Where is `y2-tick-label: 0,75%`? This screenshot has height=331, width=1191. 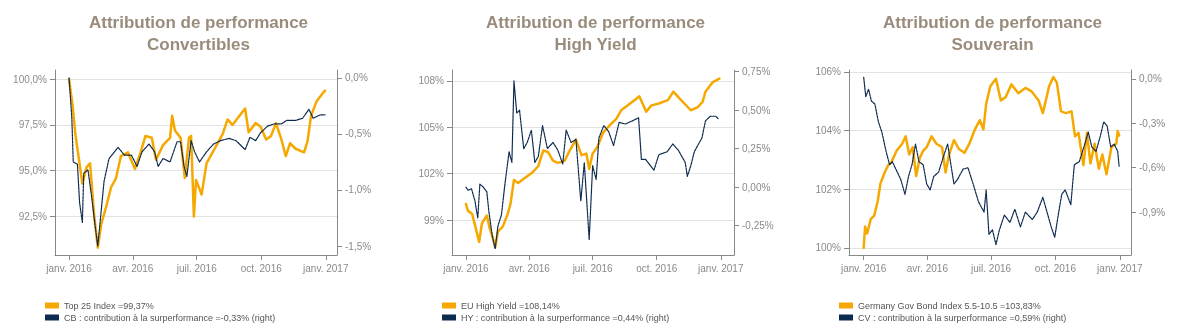 y2-tick-label: 0,75% is located at coordinates (756, 72).